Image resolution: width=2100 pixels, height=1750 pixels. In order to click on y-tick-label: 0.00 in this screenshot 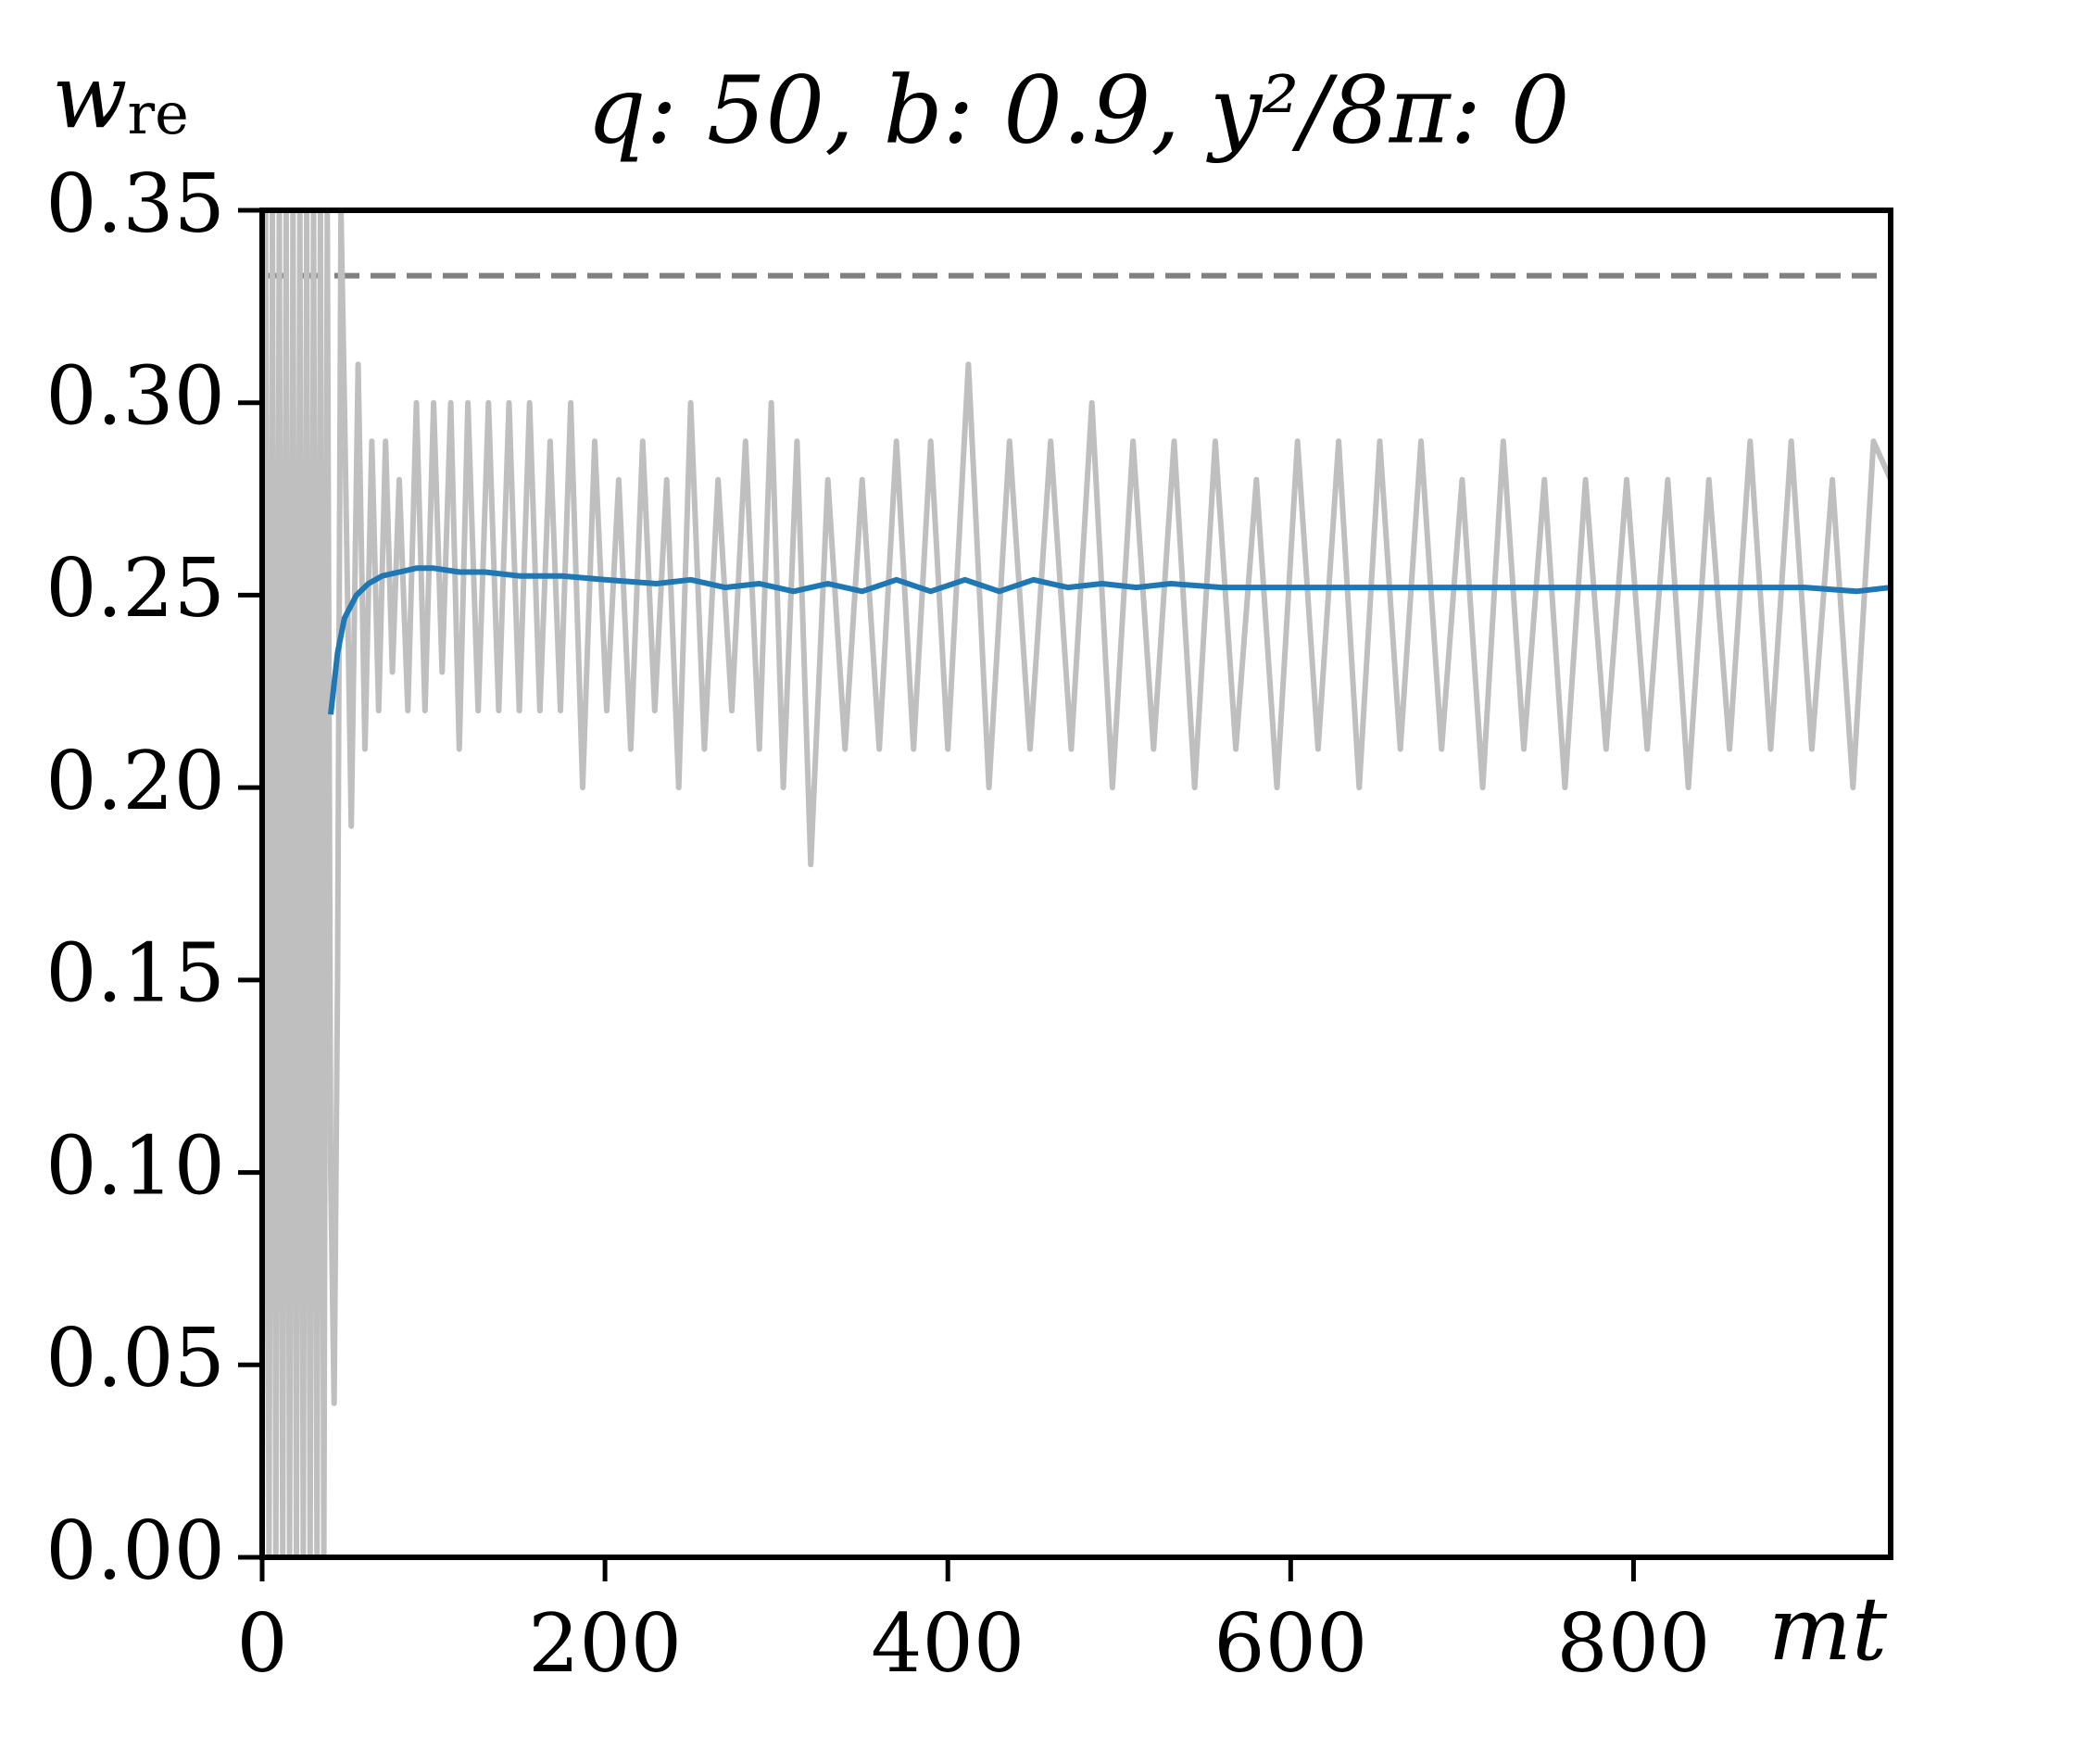, I will do `click(135, 1551)`.